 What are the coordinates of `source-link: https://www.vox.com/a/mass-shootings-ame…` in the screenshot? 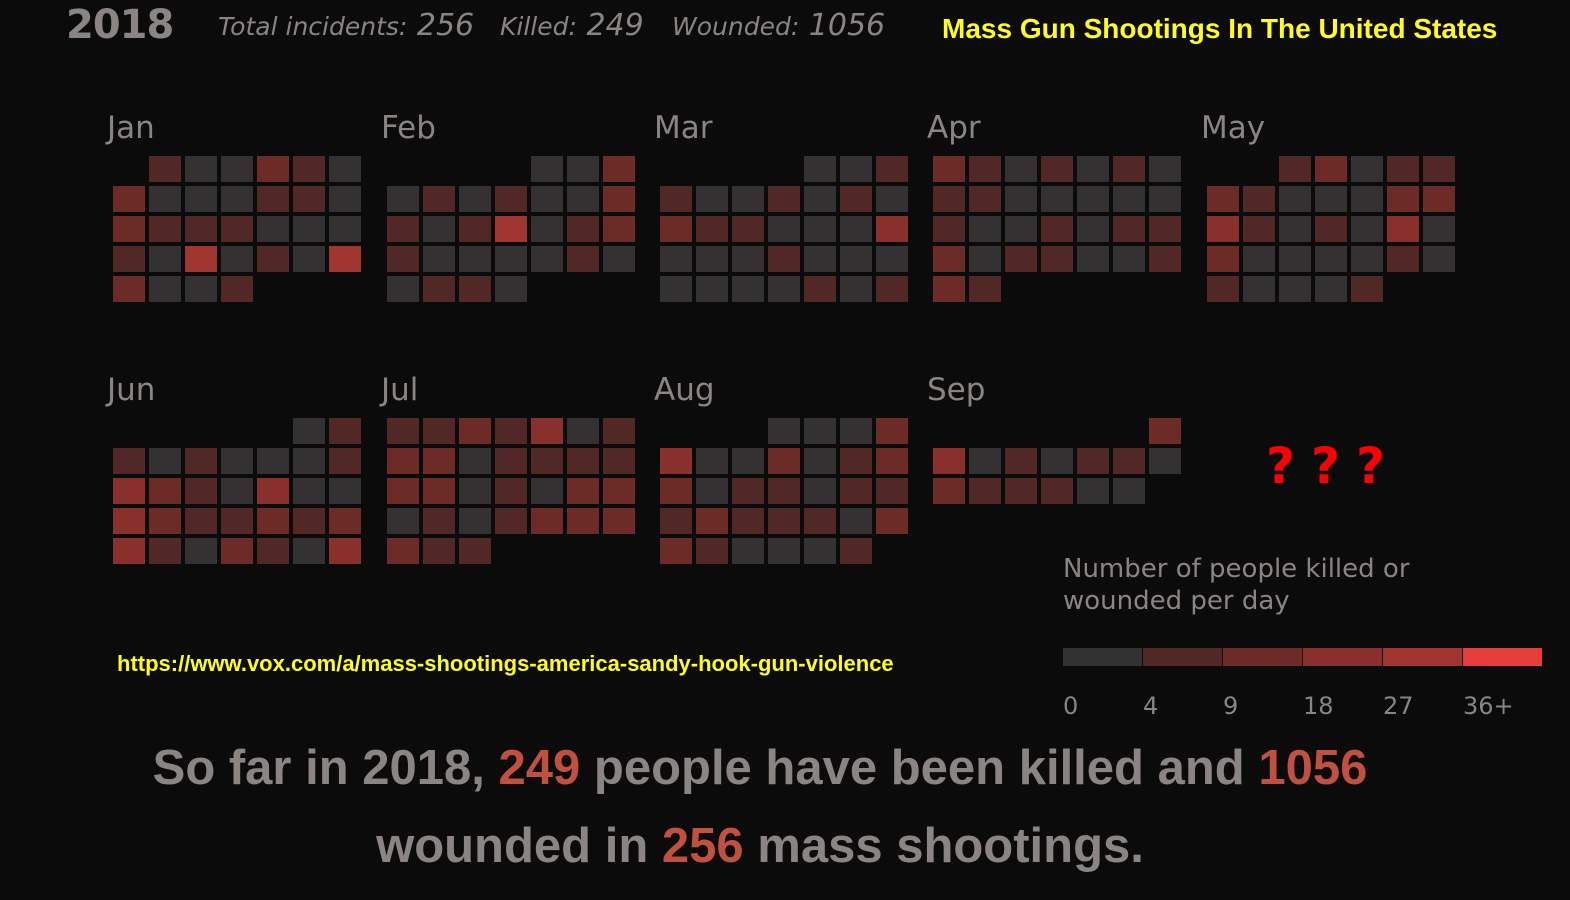 It's located at (505, 663).